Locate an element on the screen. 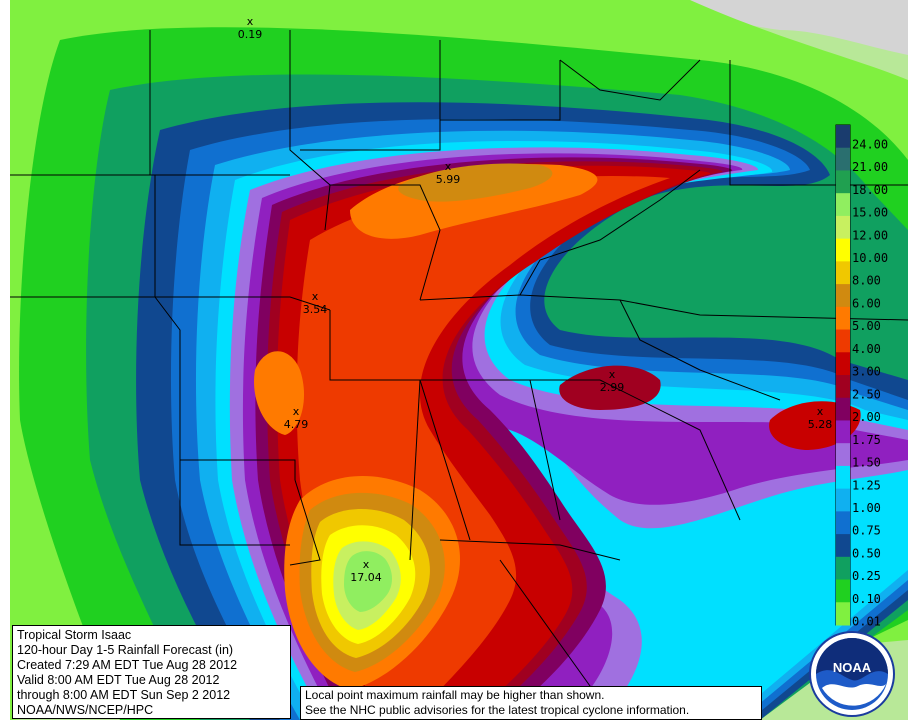 The height and width of the screenshot is (725, 910). legend-label: 0.25 is located at coordinates (866, 576).